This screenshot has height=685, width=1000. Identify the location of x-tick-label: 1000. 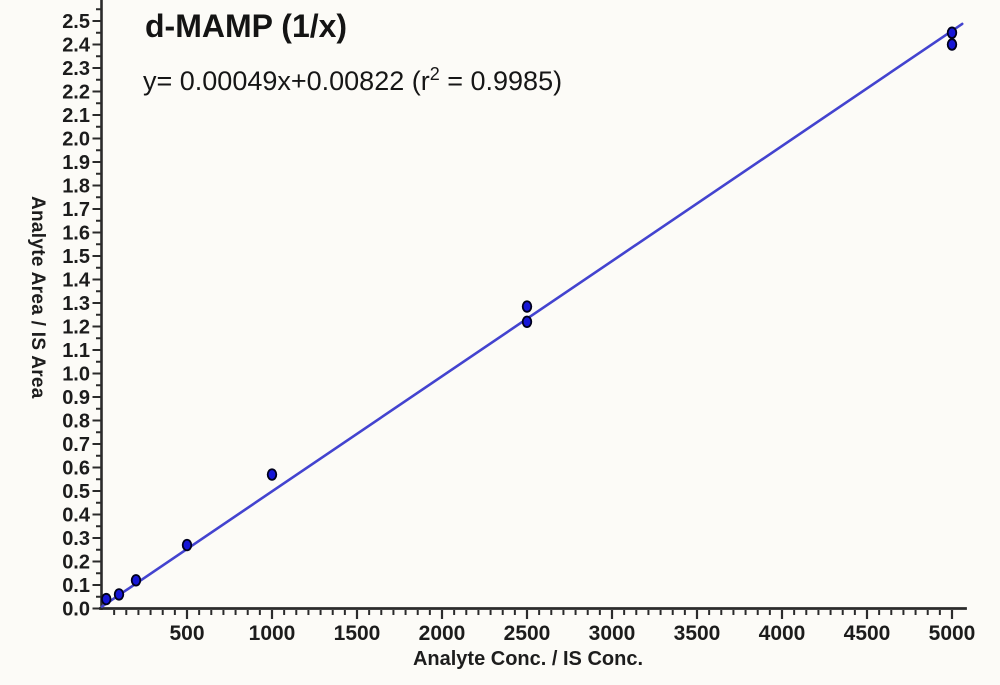
(272, 633).